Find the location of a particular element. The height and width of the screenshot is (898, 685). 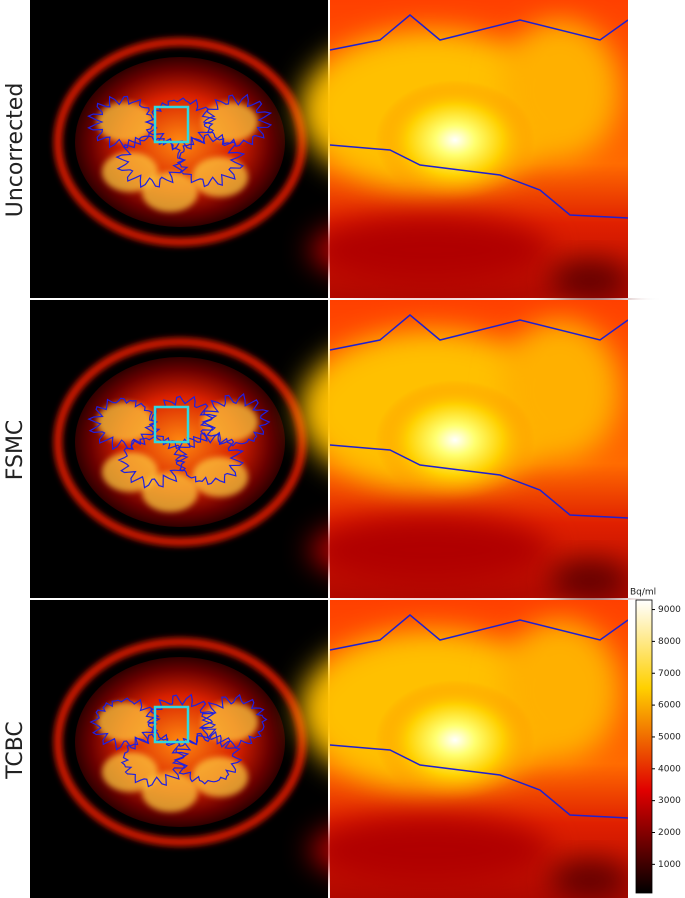

row-label: TCBC is located at coordinates (15, 750).